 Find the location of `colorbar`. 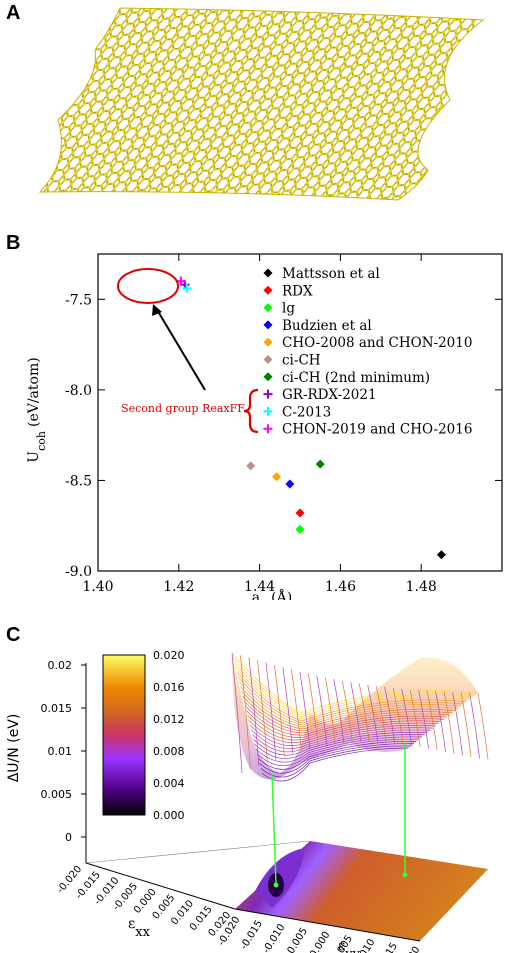

colorbar is located at coordinates (124, 735).